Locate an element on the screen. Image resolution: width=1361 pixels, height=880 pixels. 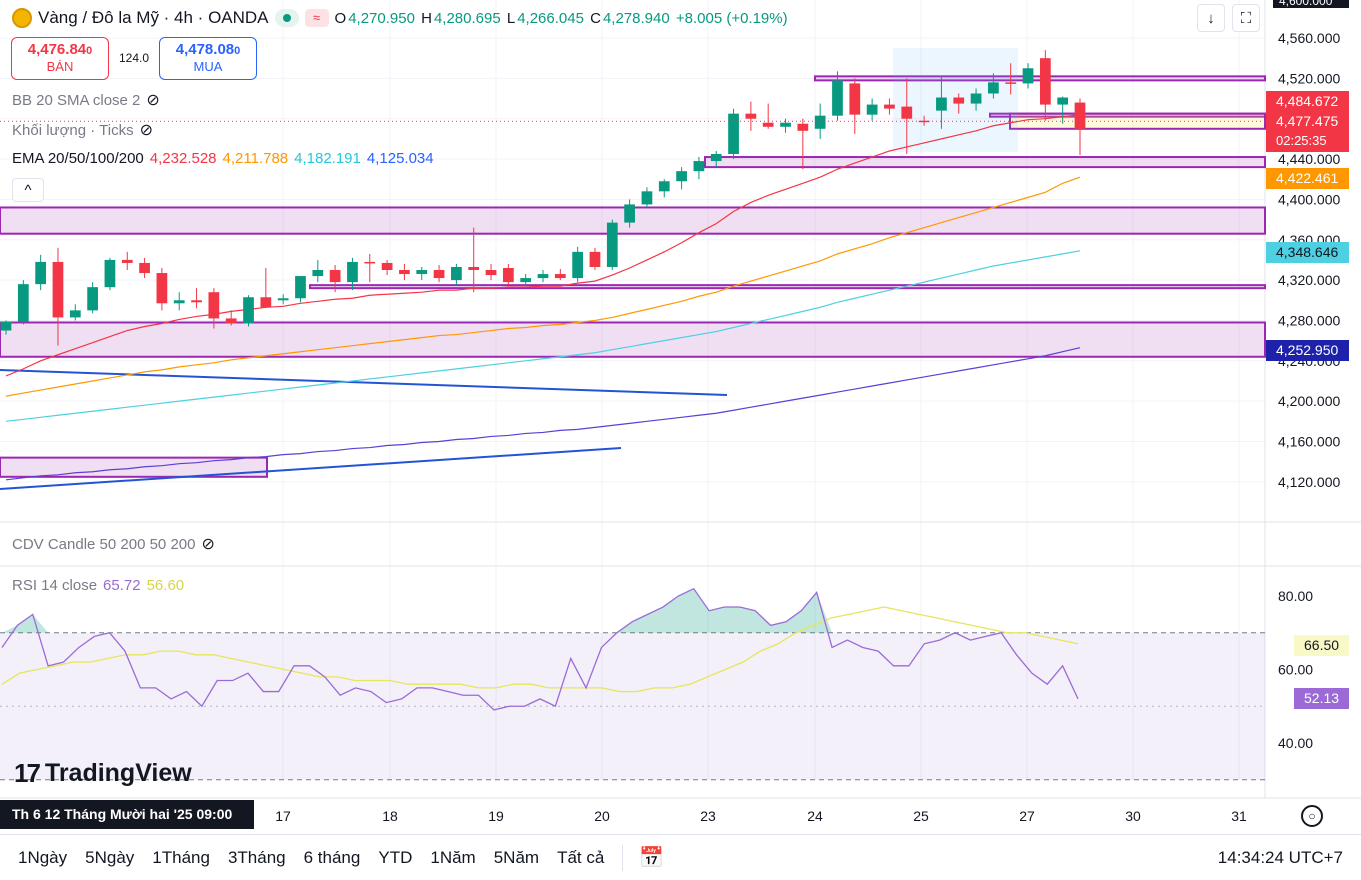
range-1d: 1Ngày is located at coordinates (43, 857).